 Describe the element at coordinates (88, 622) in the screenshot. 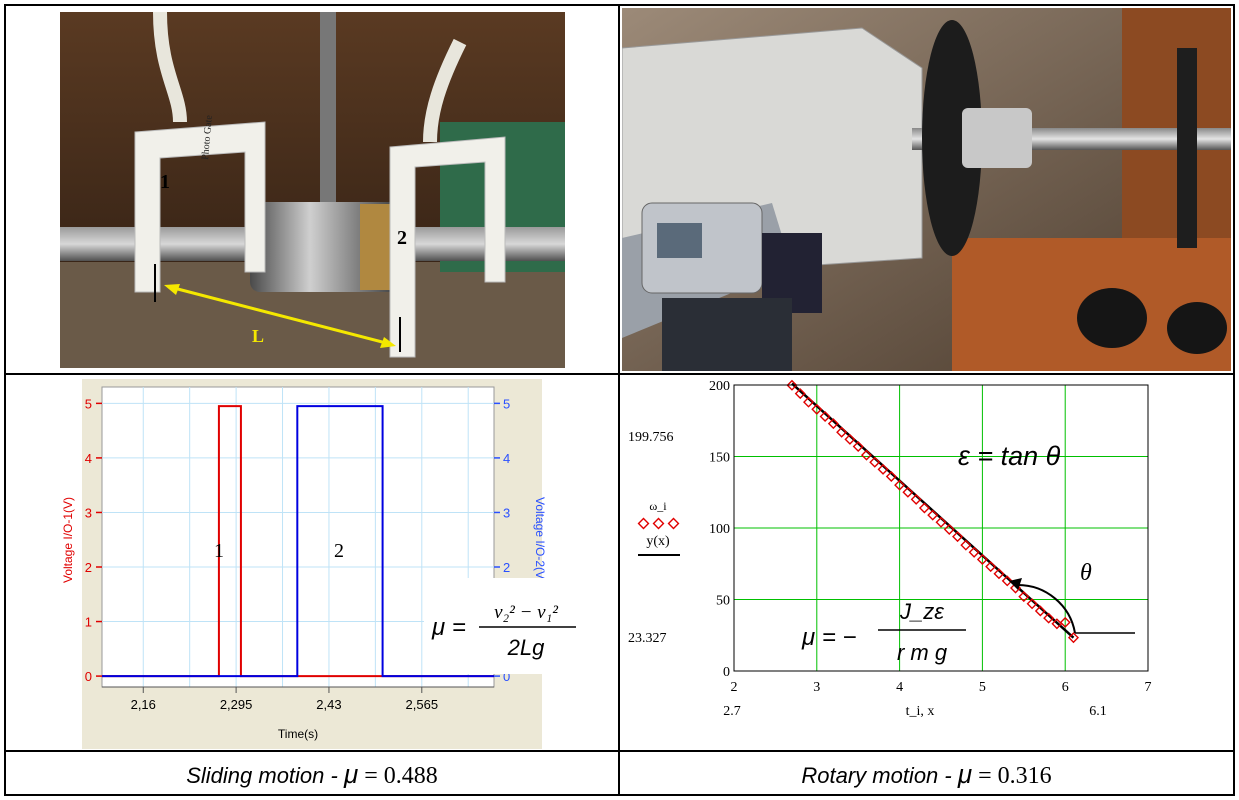

I see `y-left-tick-label: 1` at that location.